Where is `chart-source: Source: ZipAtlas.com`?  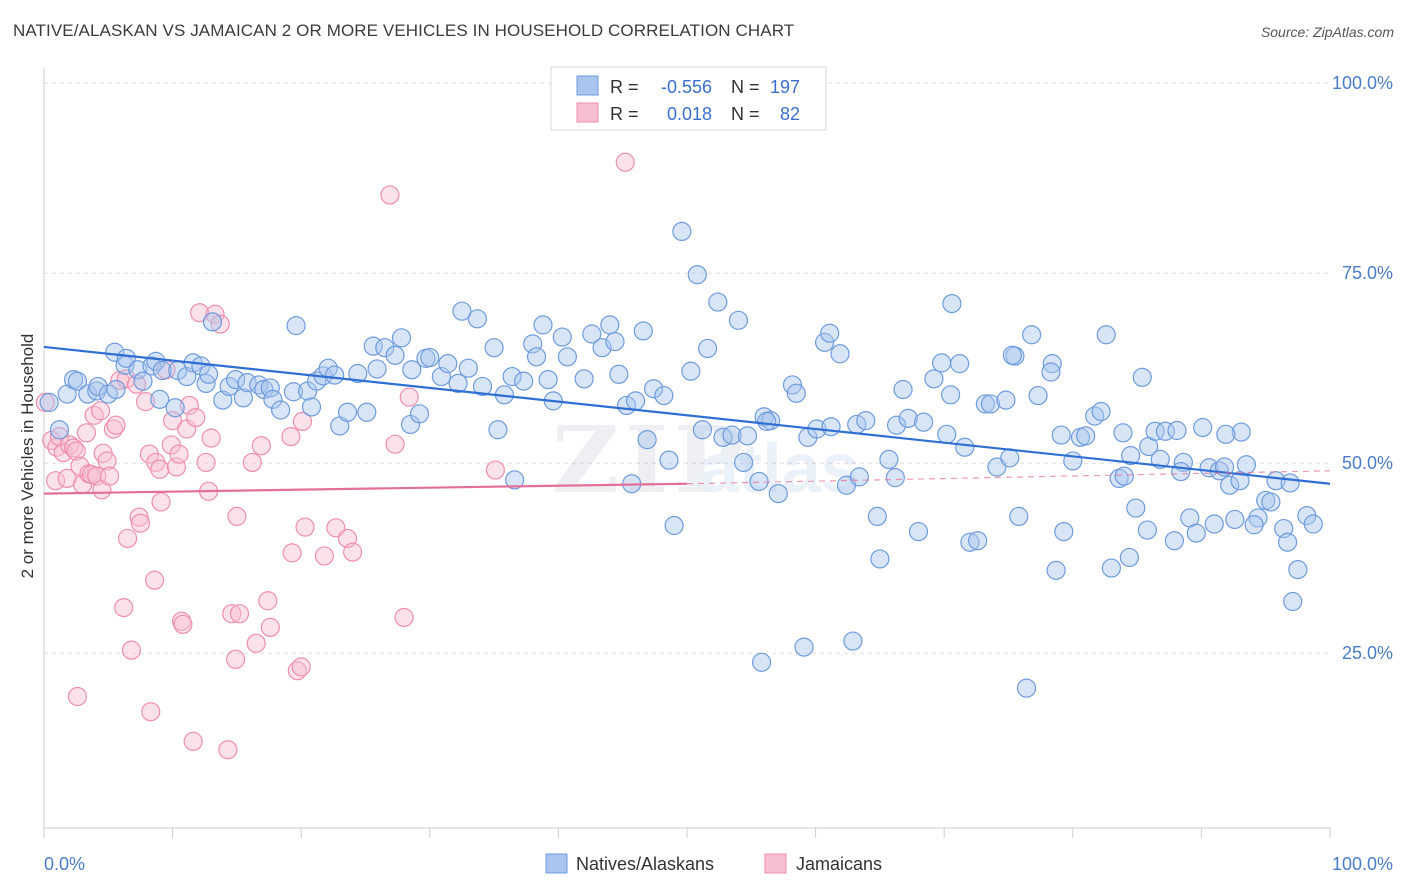 chart-source: Source: ZipAtlas.com is located at coordinates (1327, 32).